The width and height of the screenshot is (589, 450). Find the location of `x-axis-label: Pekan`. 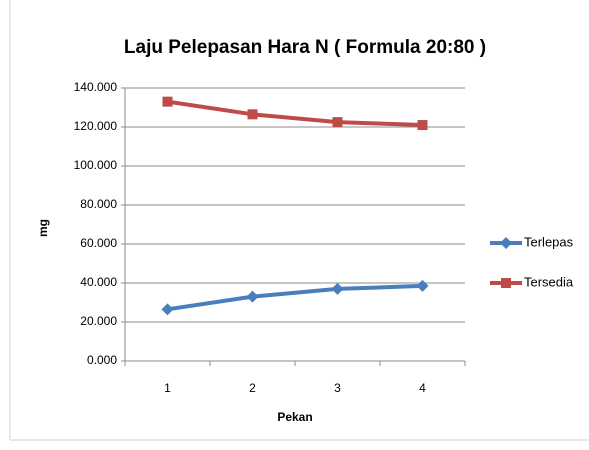

x-axis-label: Pekan is located at coordinates (294, 417).